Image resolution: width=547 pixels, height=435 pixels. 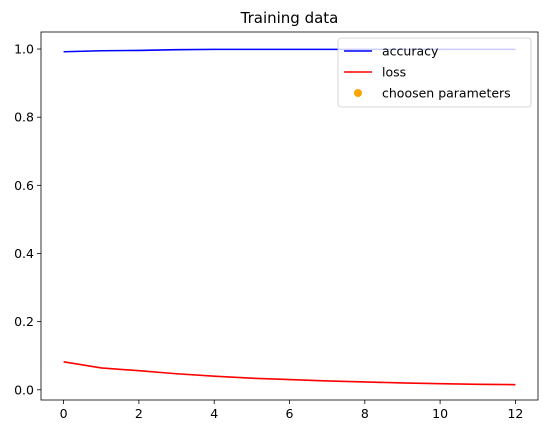 I want to click on legend-label: accuracy, so click(x=410, y=51).